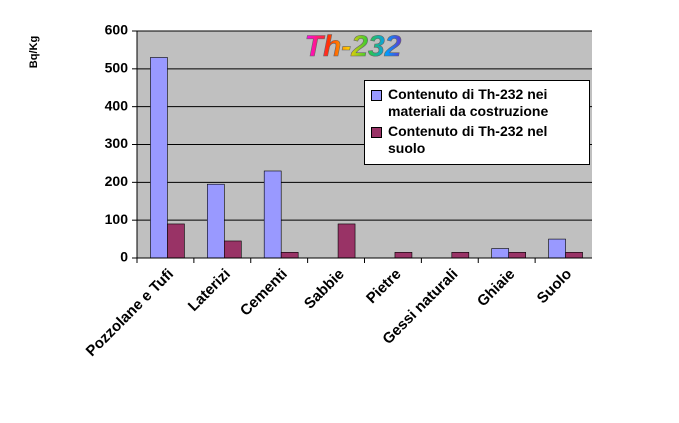 Image resolution: width=679 pixels, height=423 pixels. Describe the element at coordinates (353, 46) in the screenshot. I see `chart-title: Th-232` at that location.